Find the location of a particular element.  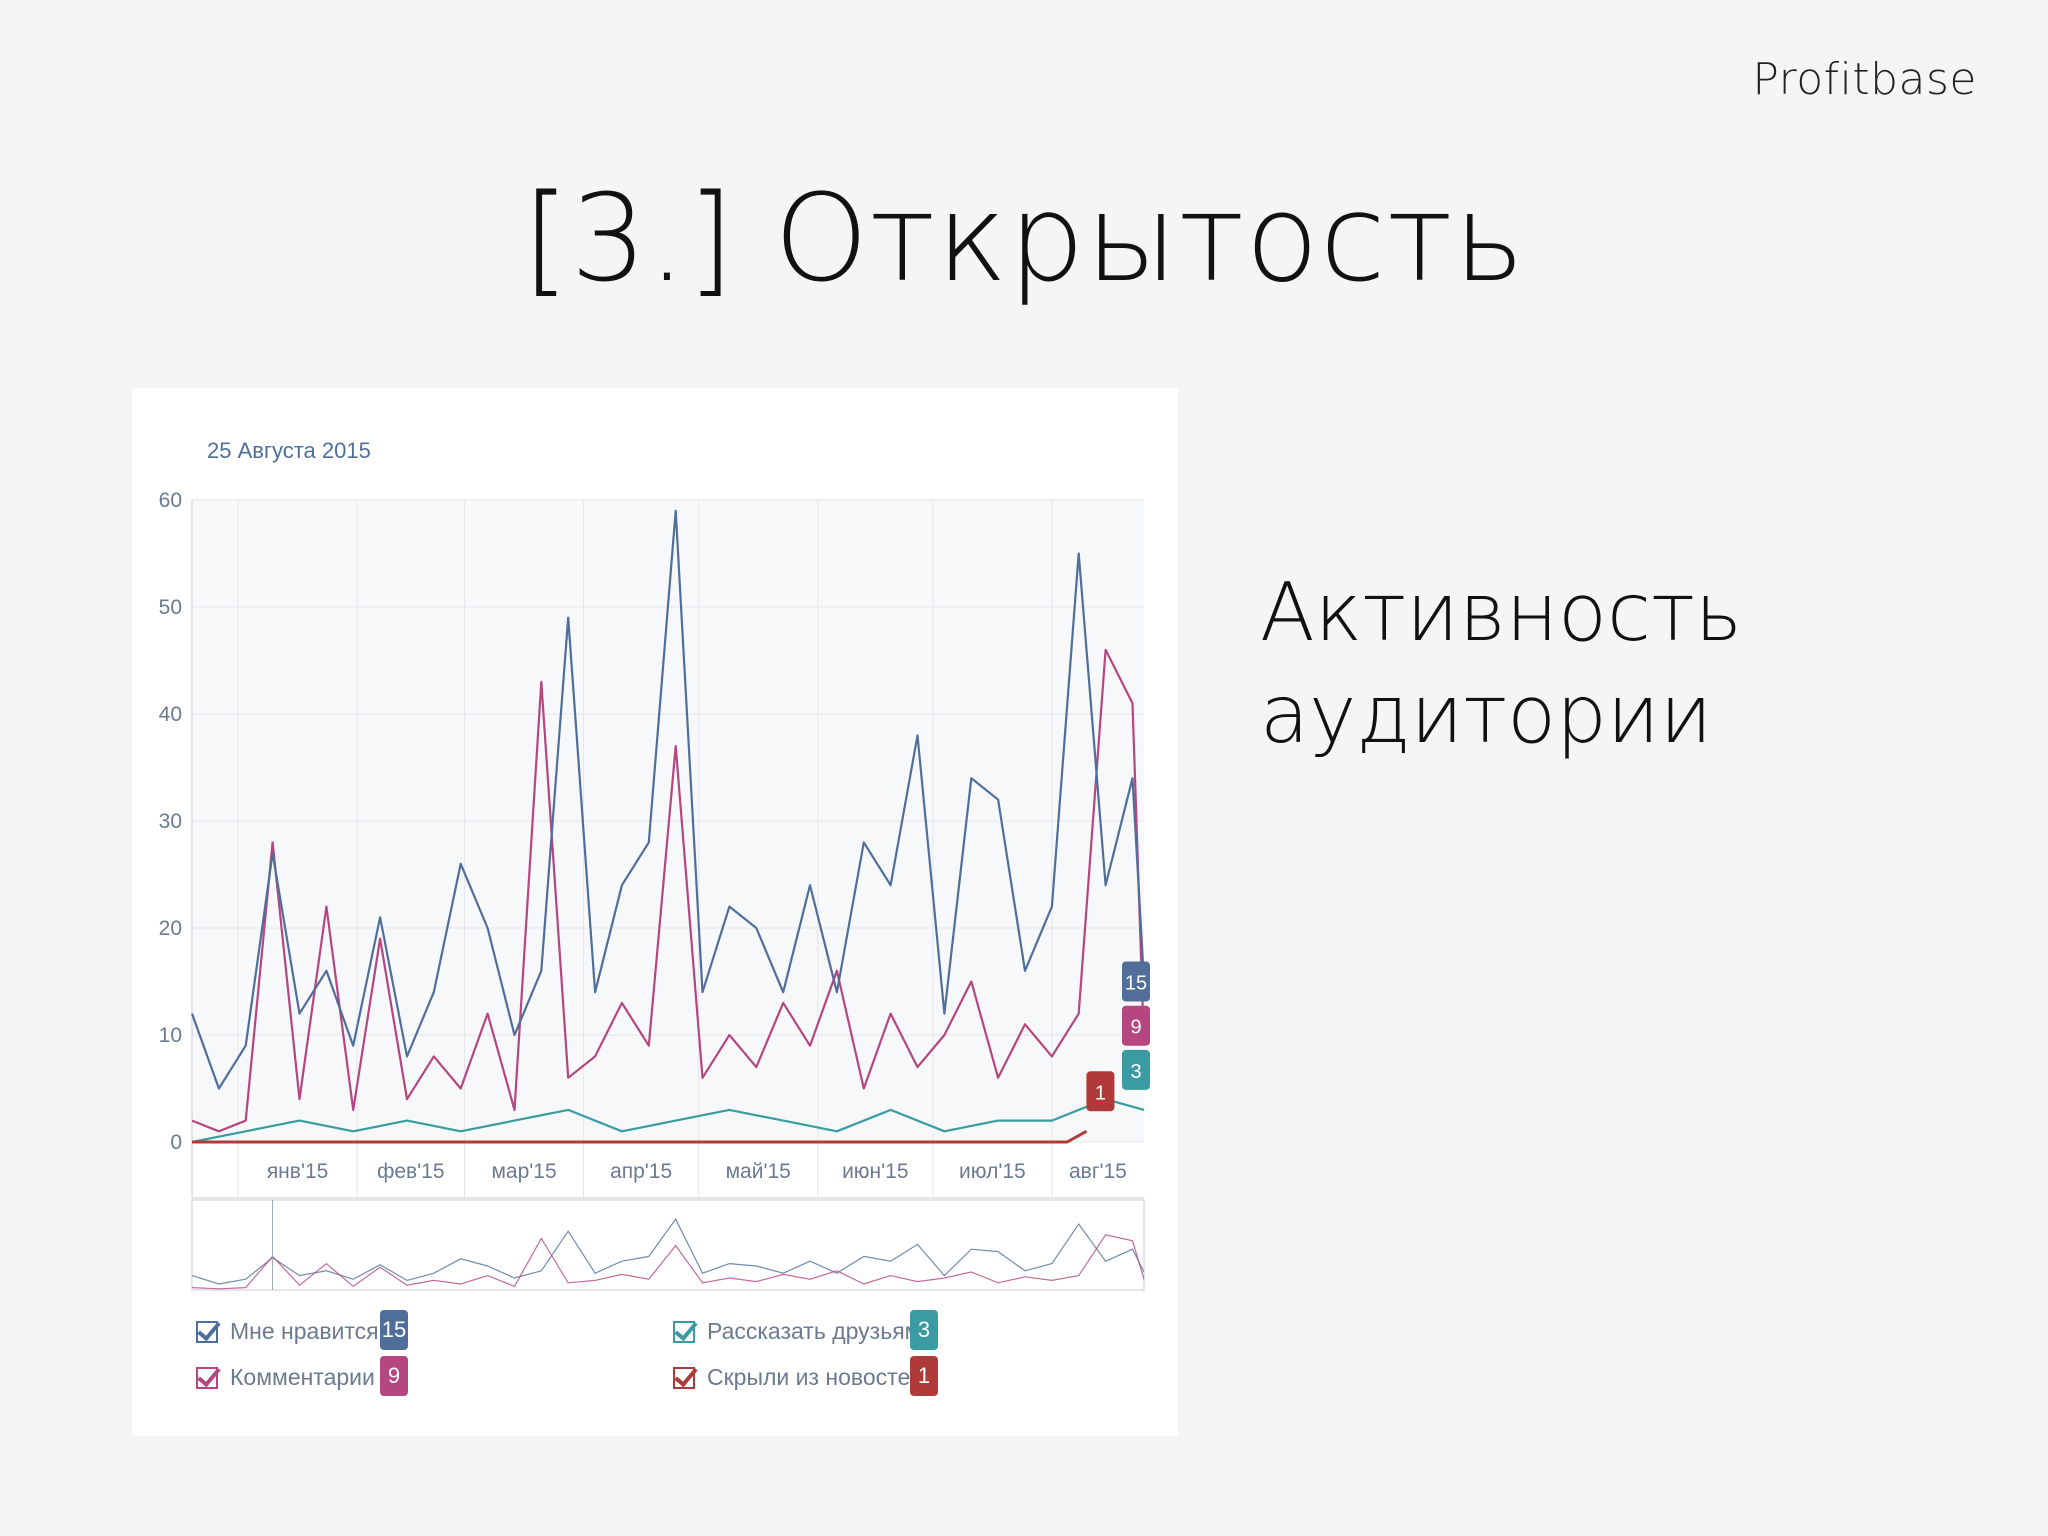

side-caption: Активность аудитории is located at coordinates (1610, 664).